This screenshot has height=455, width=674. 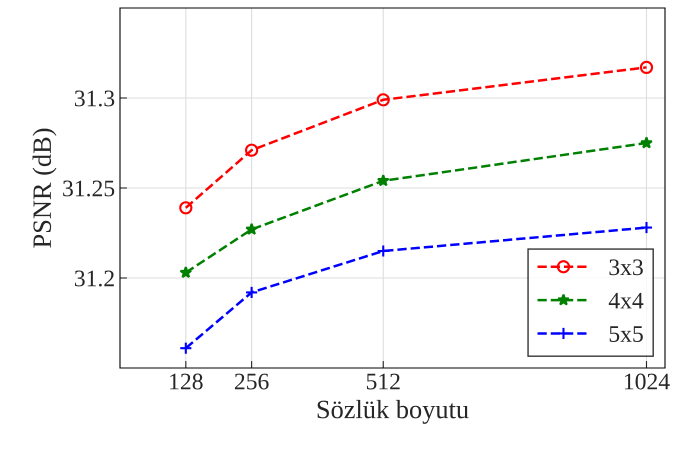 I want to click on legend-label: 4x4, so click(x=626, y=300).